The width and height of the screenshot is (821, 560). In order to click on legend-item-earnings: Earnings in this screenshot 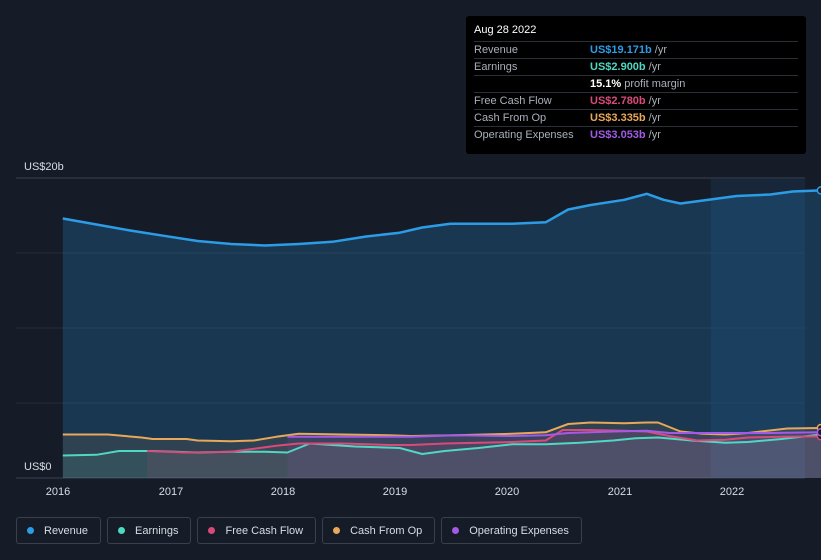, I will do `click(149, 530)`.